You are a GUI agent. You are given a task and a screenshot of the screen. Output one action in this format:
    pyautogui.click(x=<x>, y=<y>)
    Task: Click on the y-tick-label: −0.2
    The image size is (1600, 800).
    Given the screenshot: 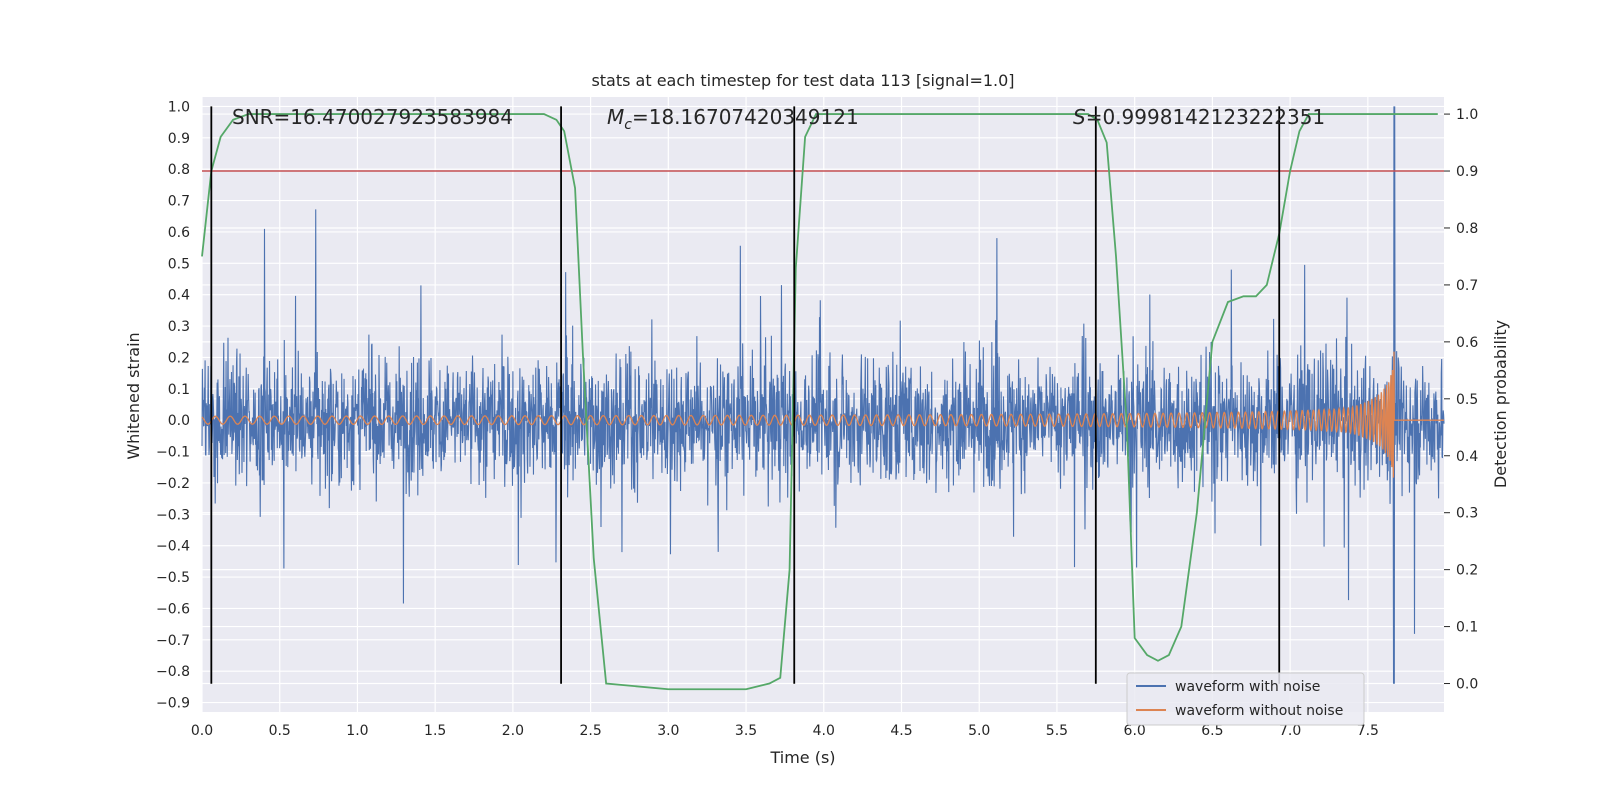 What is the action you would take?
    pyautogui.click(x=173, y=484)
    